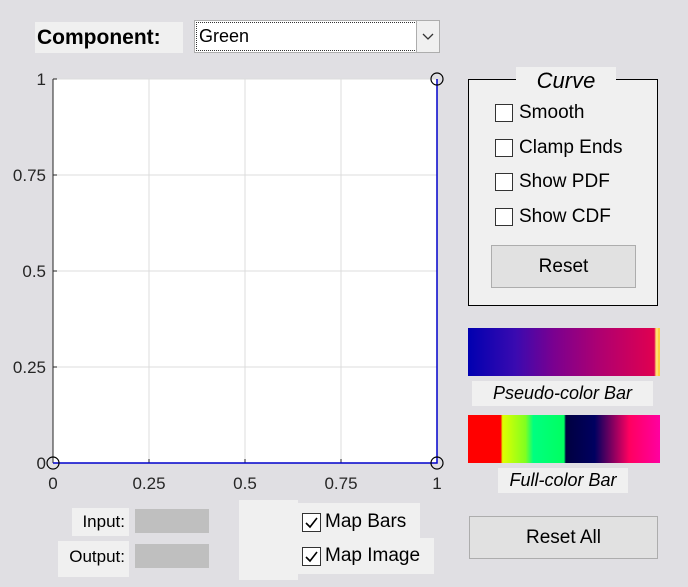 Image resolution: width=688 pixels, height=587 pixels. What do you see at coordinates (566, 81) in the screenshot?
I see `curve-panel-title: Curve` at bounding box center [566, 81].